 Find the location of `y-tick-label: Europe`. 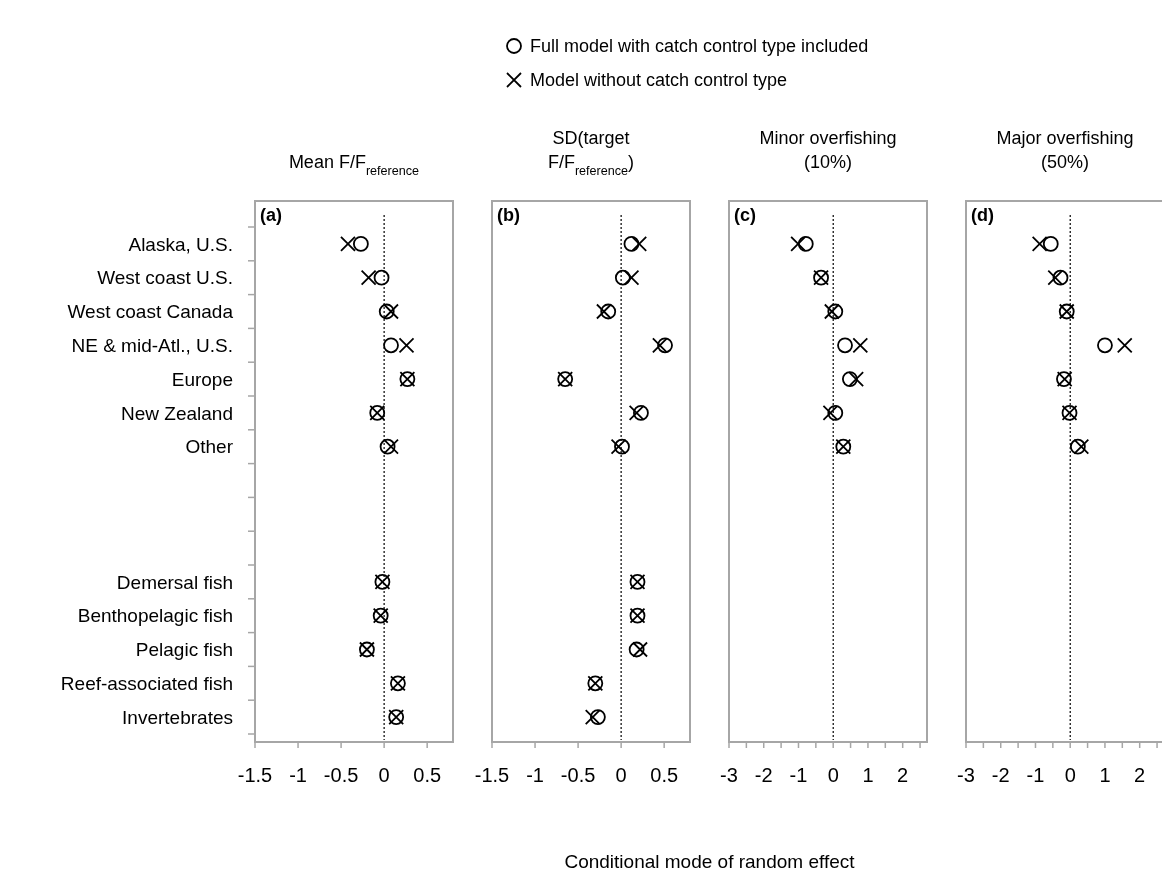

y-tick-label: Europe is located at coordinates (202, 379).